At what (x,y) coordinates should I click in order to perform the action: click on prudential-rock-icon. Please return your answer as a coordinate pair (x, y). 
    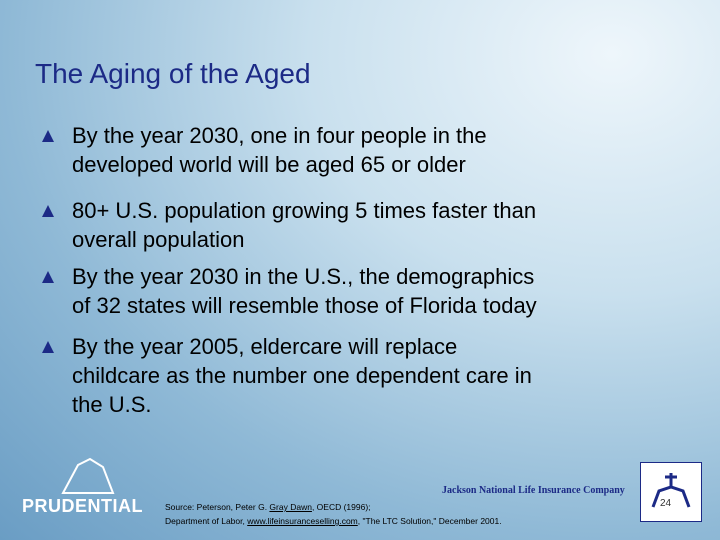
    Looking at the image, I should click on (88, 475).